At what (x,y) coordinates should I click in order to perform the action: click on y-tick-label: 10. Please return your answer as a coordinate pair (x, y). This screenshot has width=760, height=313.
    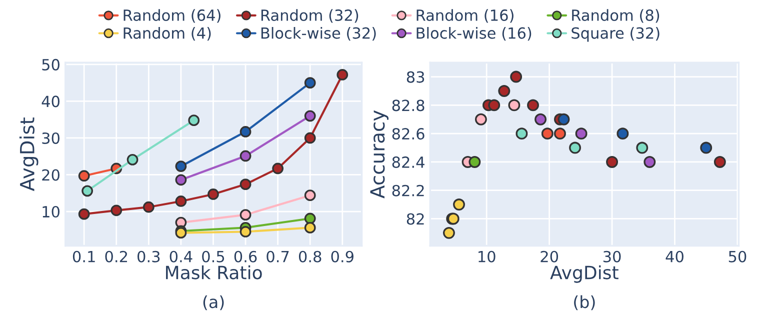
    Looking at the image, I should click on (51, 212).